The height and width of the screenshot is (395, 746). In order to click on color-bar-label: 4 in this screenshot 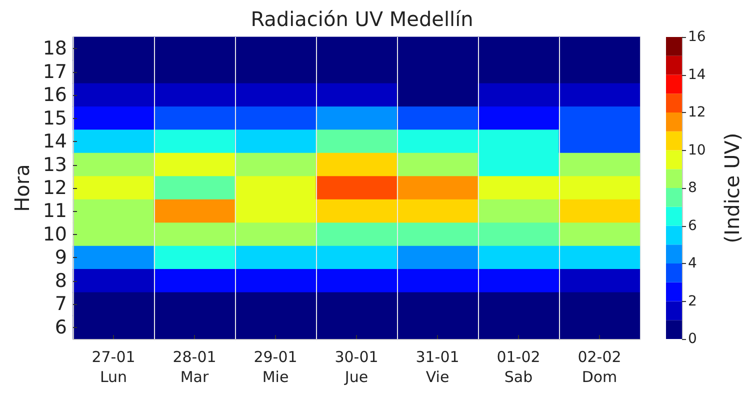, I will do `click(692, 264)`.